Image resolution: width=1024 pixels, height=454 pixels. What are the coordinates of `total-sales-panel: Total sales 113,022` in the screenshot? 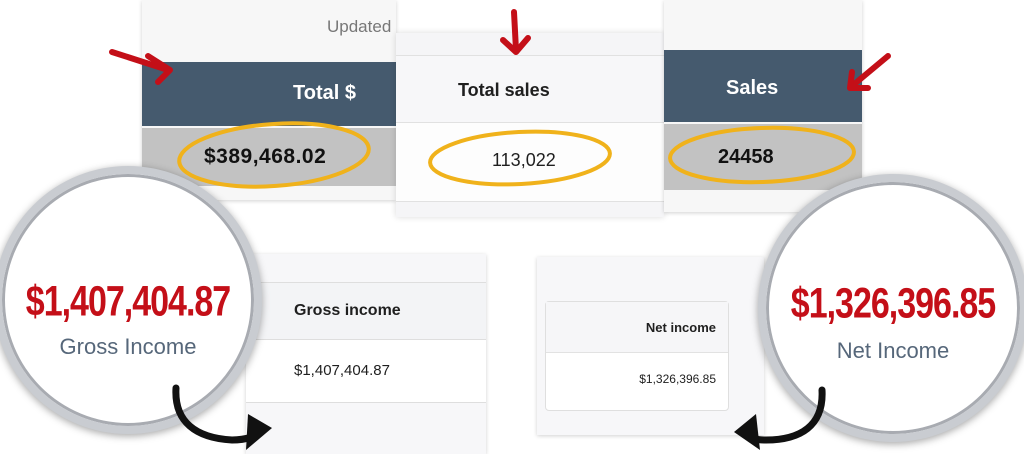 It's located at (530, 125).